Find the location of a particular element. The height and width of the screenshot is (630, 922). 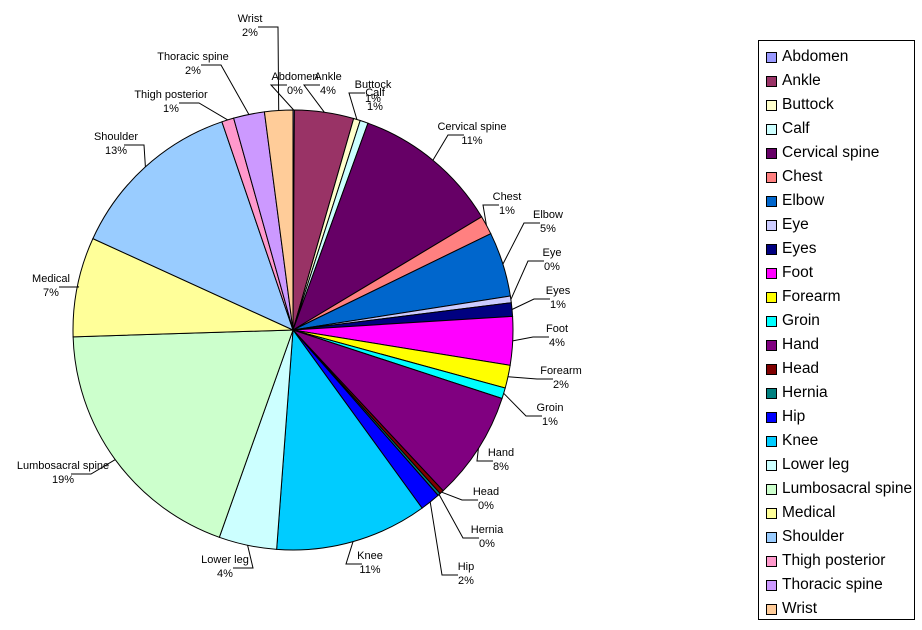

data-label-hip: Hip 2% is located at coordinates (466, 574).